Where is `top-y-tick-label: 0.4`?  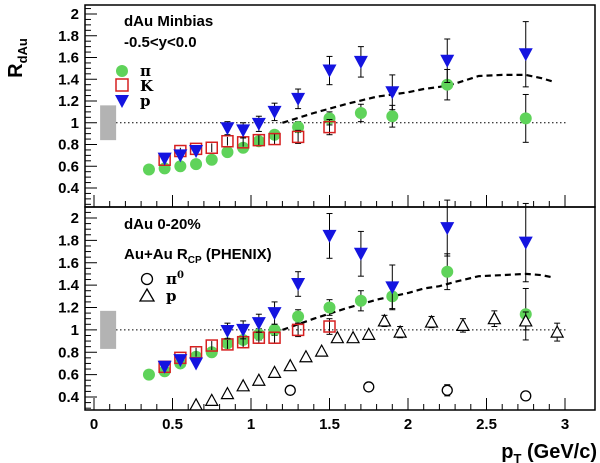 top-y-tick-label: 0.4 is located at coordinates (69, 188).